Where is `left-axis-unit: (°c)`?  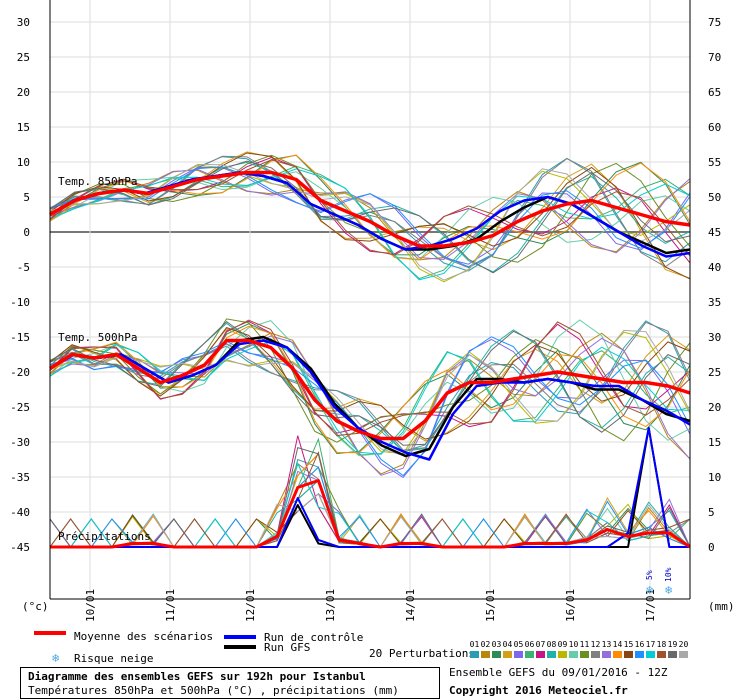 left-axis-unit: (°c) is located at coordinates (35, 606).